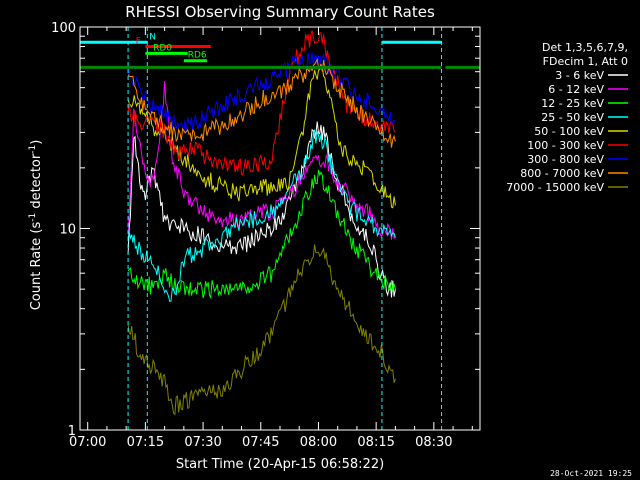 The width and height of the screenshot is (640, 480). What do you see at coordinates (87, 442) in the screenshot?
I see `x-tick-label: 07:00` at bounding box center [87, 442].